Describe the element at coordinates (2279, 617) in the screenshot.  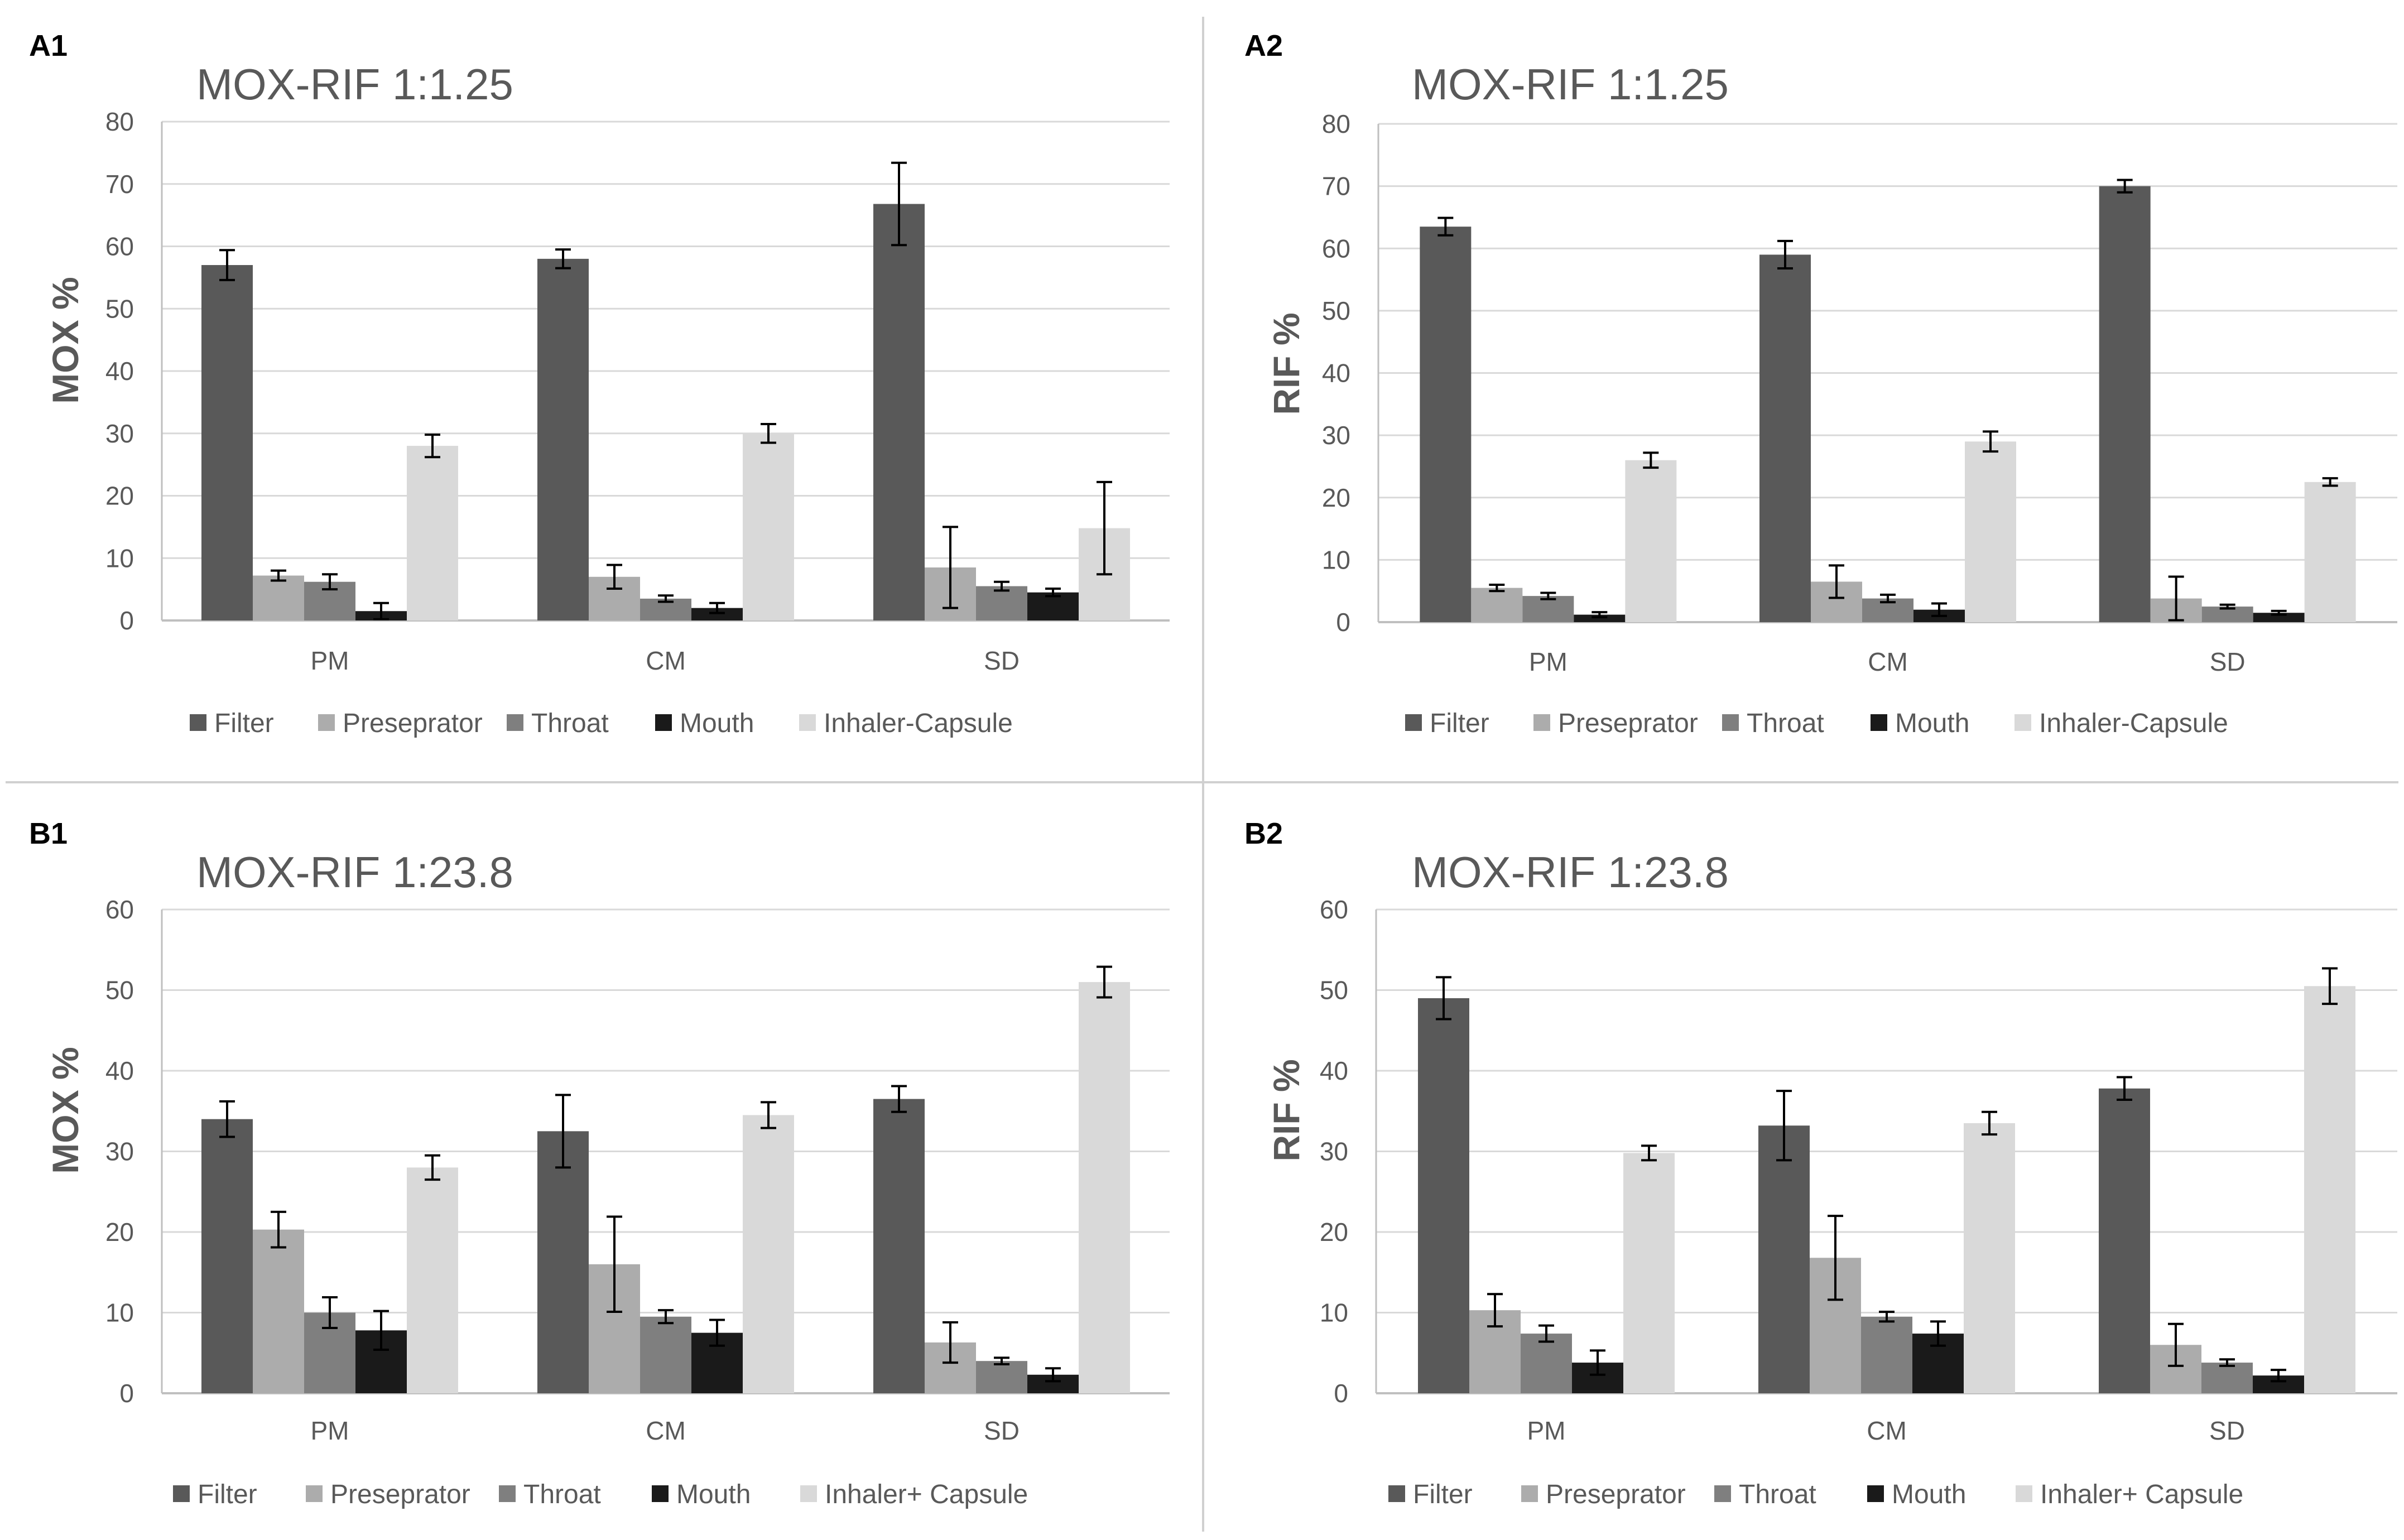
I see `bar-mouth-sd` at that location.